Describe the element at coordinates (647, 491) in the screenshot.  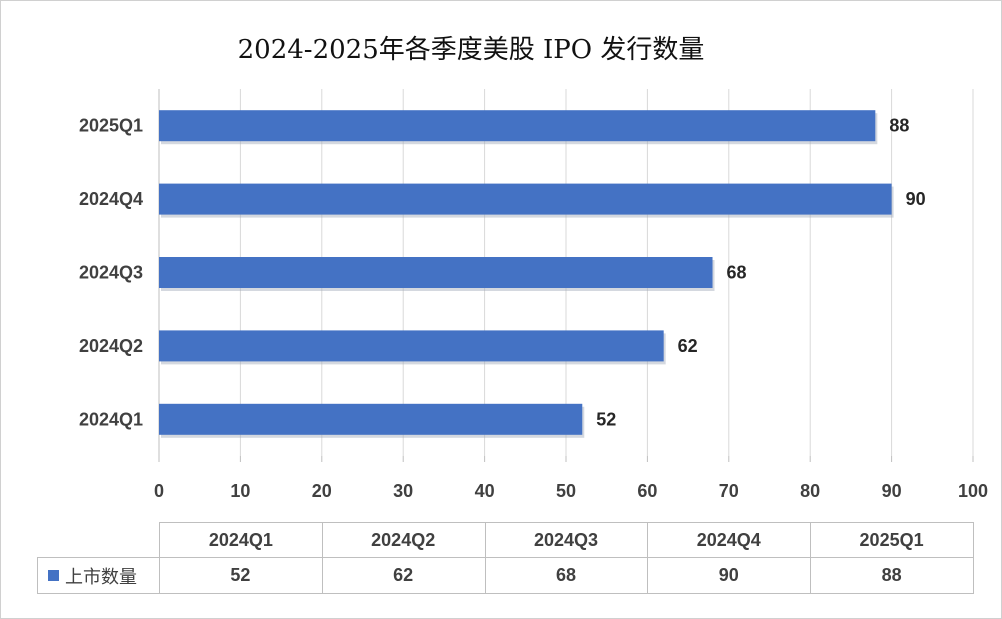
I see `x-tick-label: 60` at that location.